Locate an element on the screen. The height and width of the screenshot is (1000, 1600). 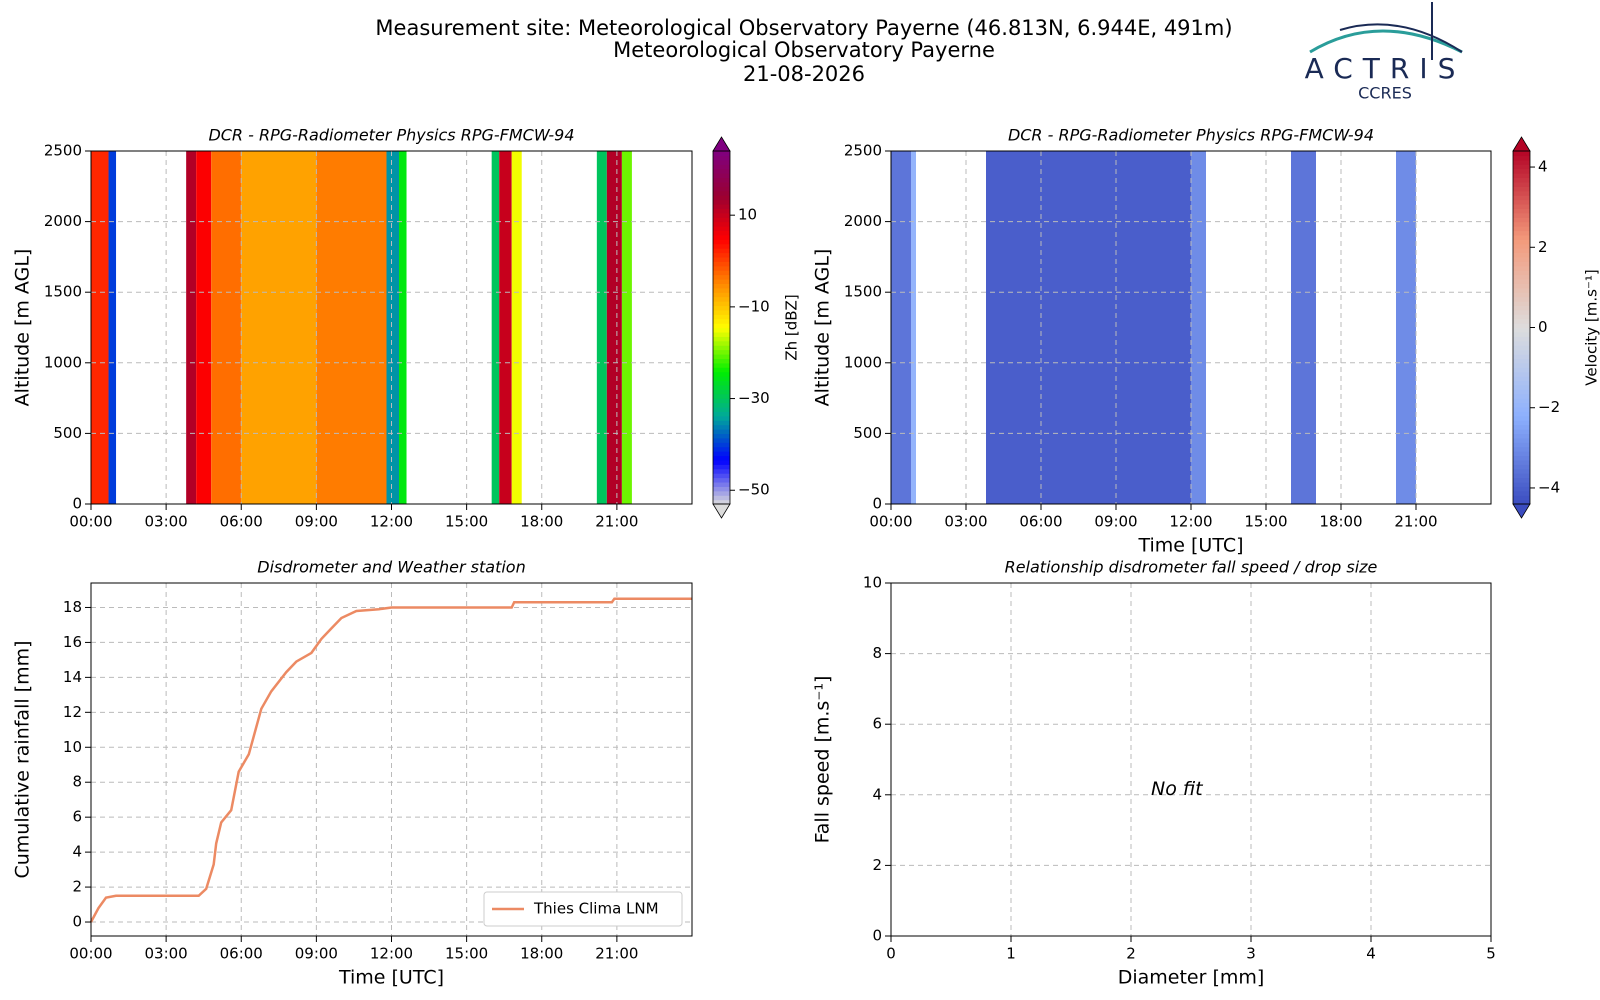
y-tick-label: 8 is located at coordinates (877, 653).